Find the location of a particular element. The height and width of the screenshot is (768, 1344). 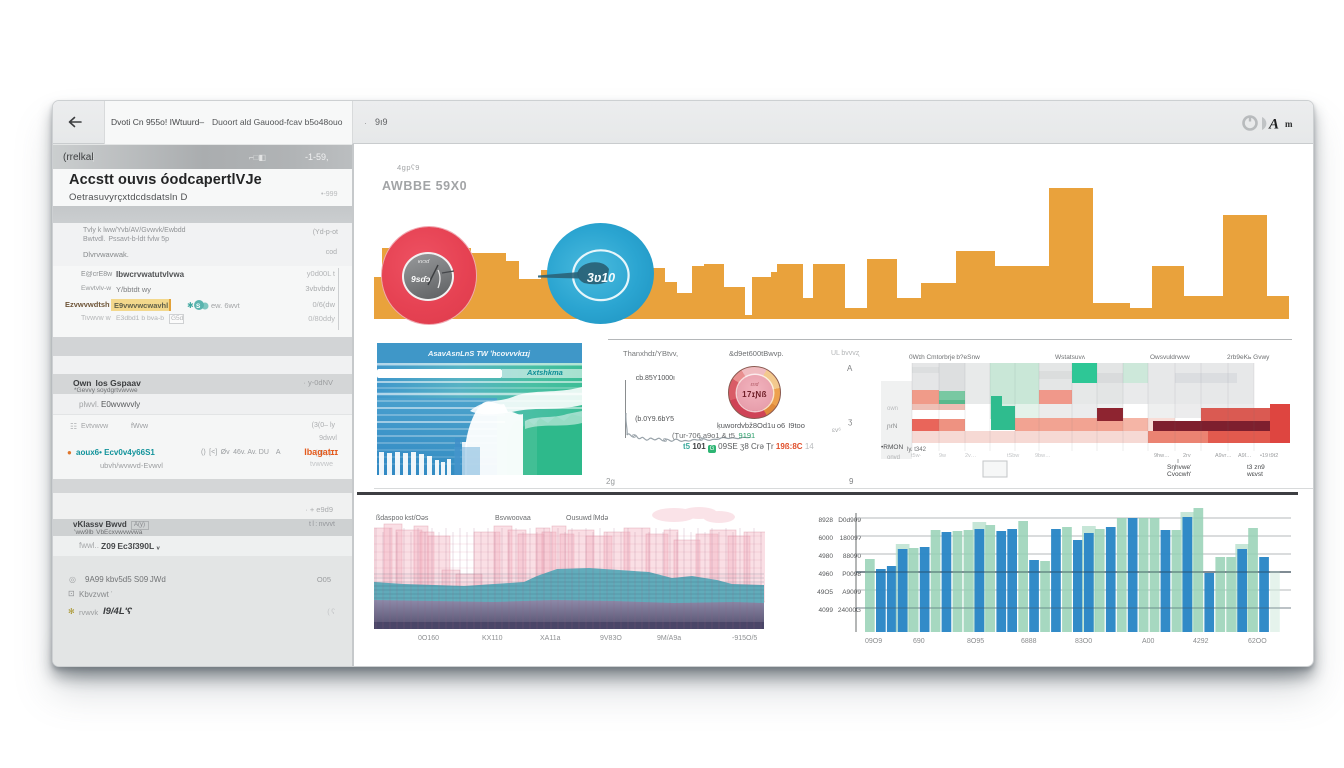

svg-text: ßdaspoo kst/Oəs is located at coordinates (402, 518).